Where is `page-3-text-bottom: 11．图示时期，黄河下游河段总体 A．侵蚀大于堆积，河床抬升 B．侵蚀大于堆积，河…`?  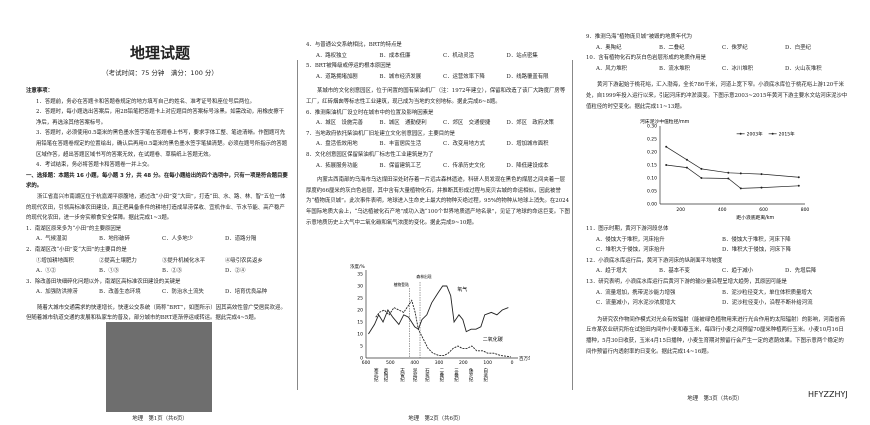
page-3-text-bottom: 11．图示时期，黄河下游河段总体 A．侵蚀大于堆积，河床抬升 B．侵蚀大于堆积，河… is located at coordinates (717, 290).